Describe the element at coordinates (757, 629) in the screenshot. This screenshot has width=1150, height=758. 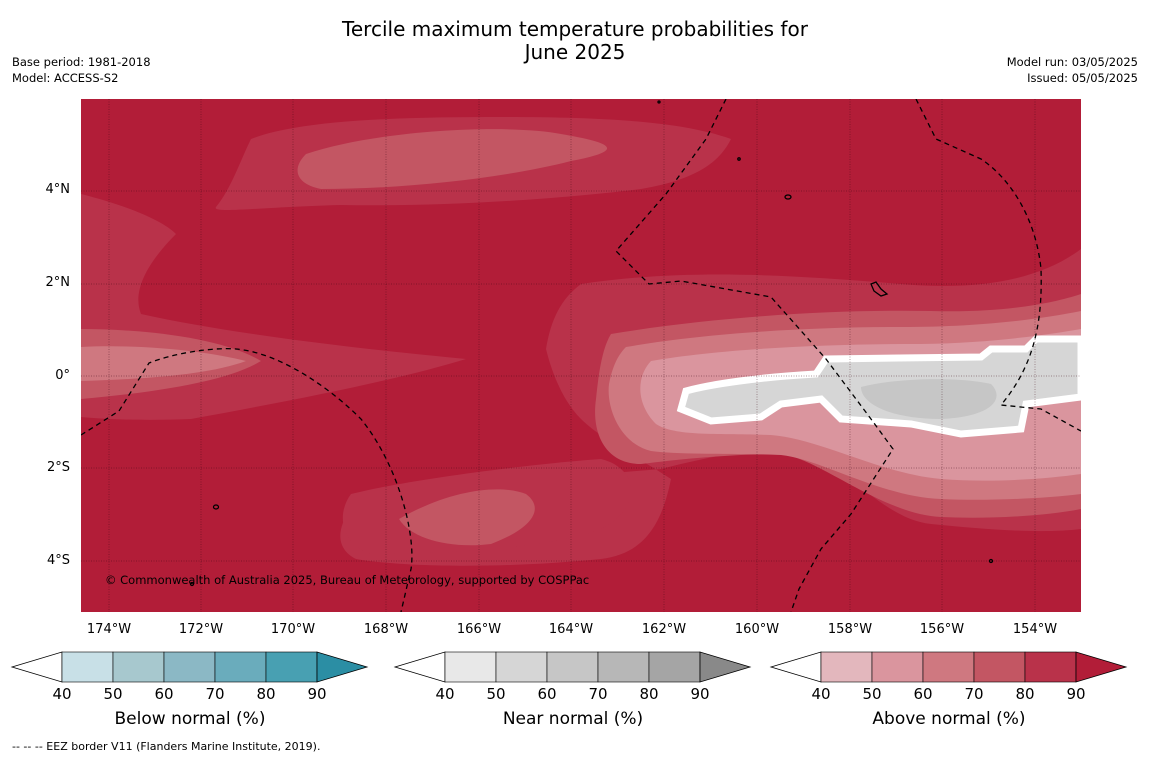
I see `lon-label-160w: 160°W` at that location.